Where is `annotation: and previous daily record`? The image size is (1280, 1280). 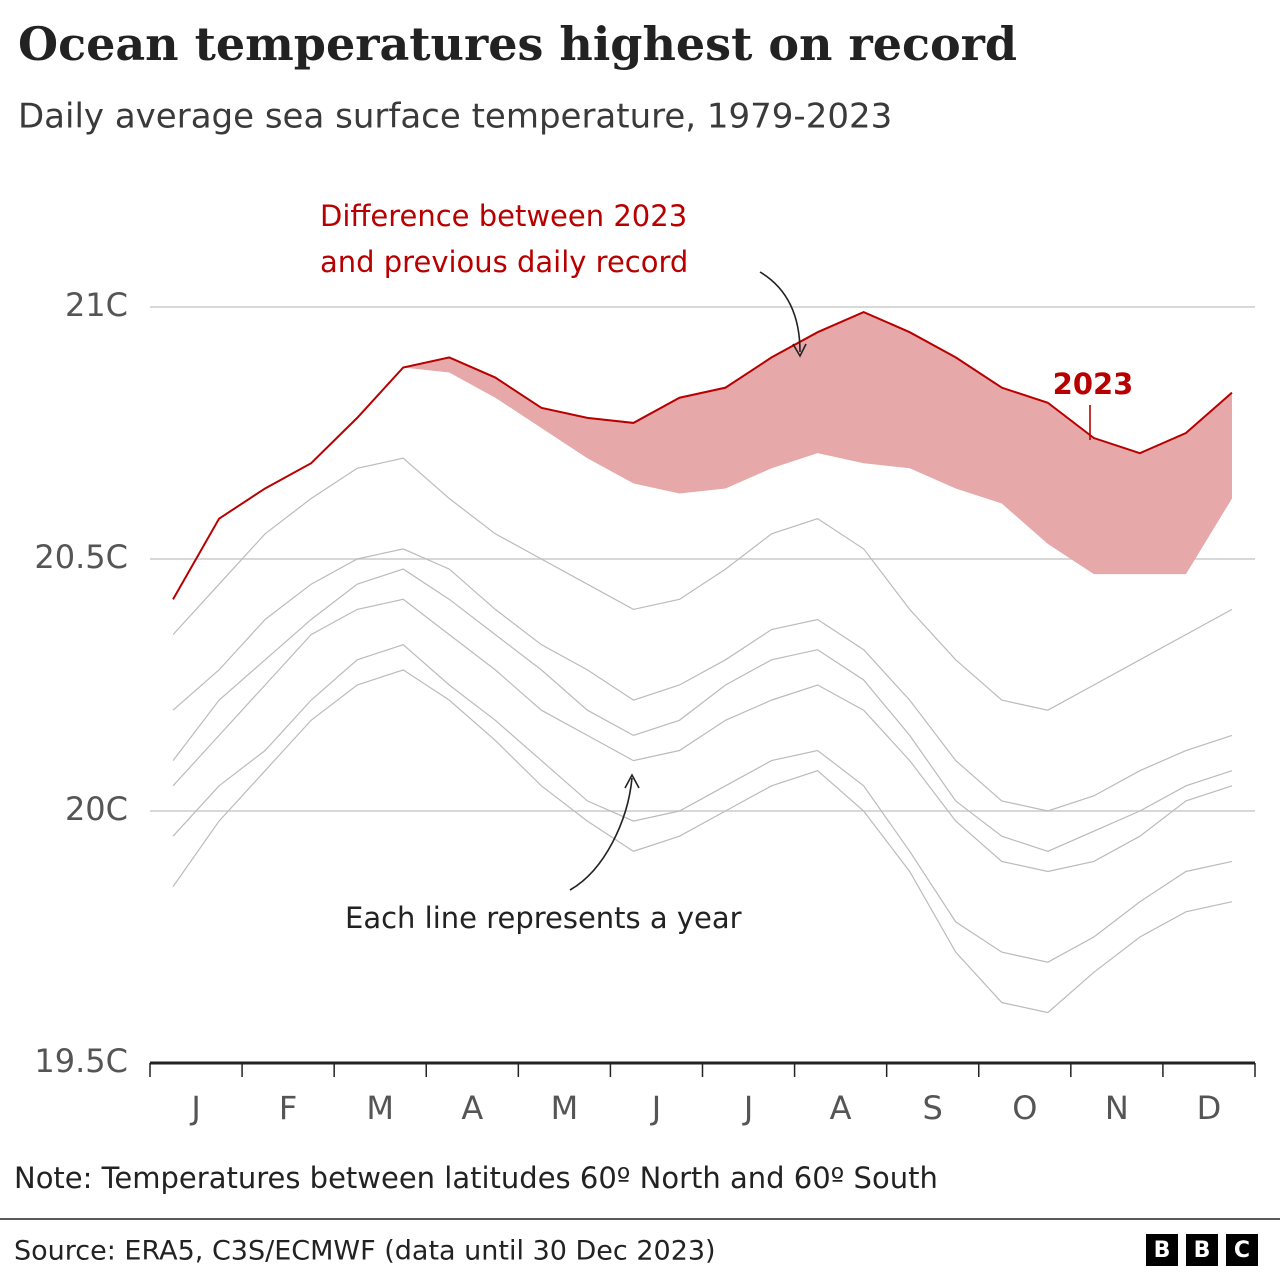 annotation: and previous daily record is located at coordinates (504, 262).